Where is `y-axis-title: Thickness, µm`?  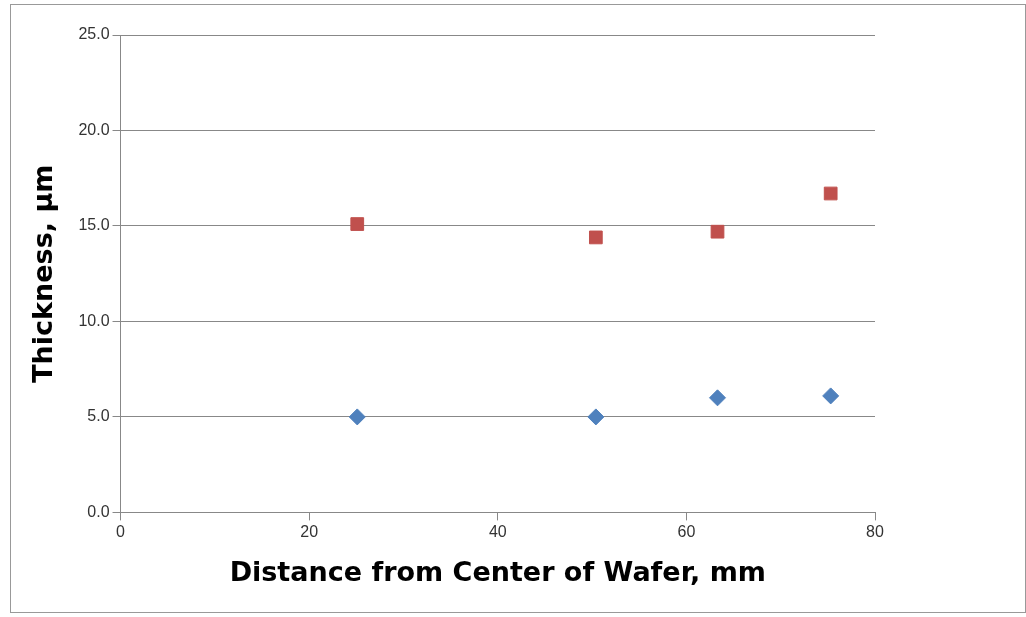
y-axis-title: Thickness, µm is located at coordinates (43, 273).